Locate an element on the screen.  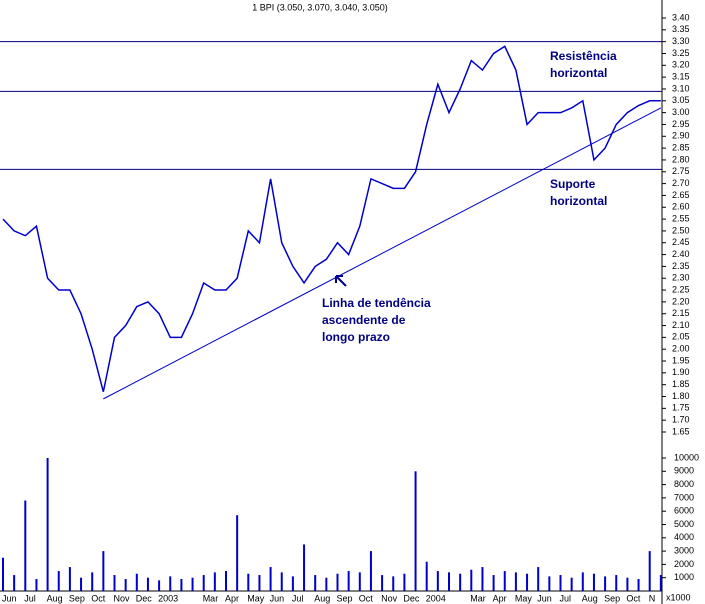
y-tick-label: 2.85 is located at coordinates (681, 147).